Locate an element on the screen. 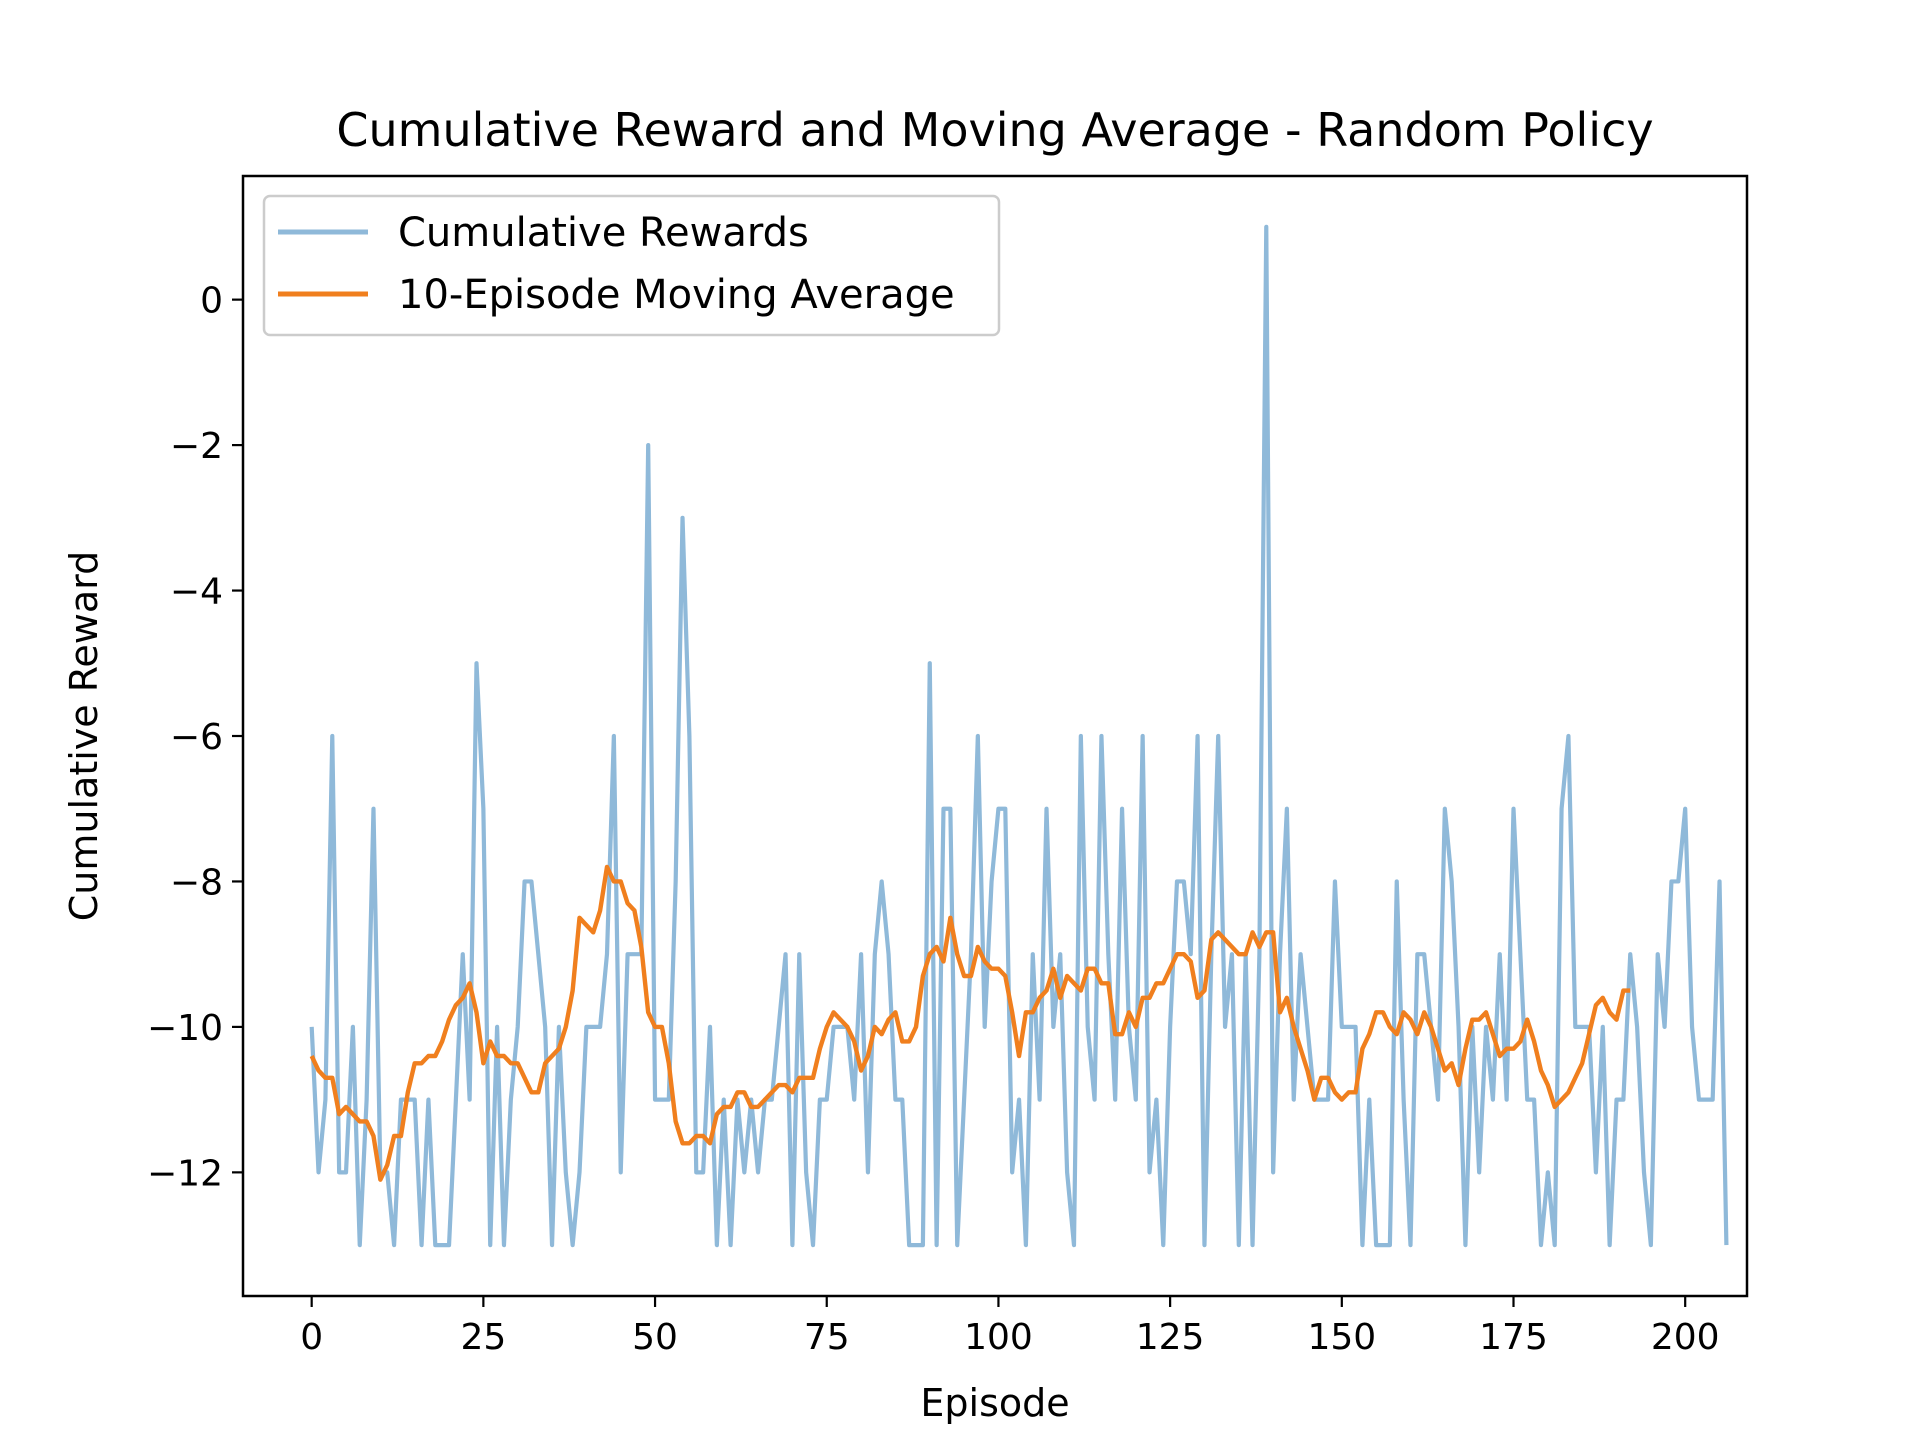  y-tick-label: −4 is located at coordinates (196, 592).